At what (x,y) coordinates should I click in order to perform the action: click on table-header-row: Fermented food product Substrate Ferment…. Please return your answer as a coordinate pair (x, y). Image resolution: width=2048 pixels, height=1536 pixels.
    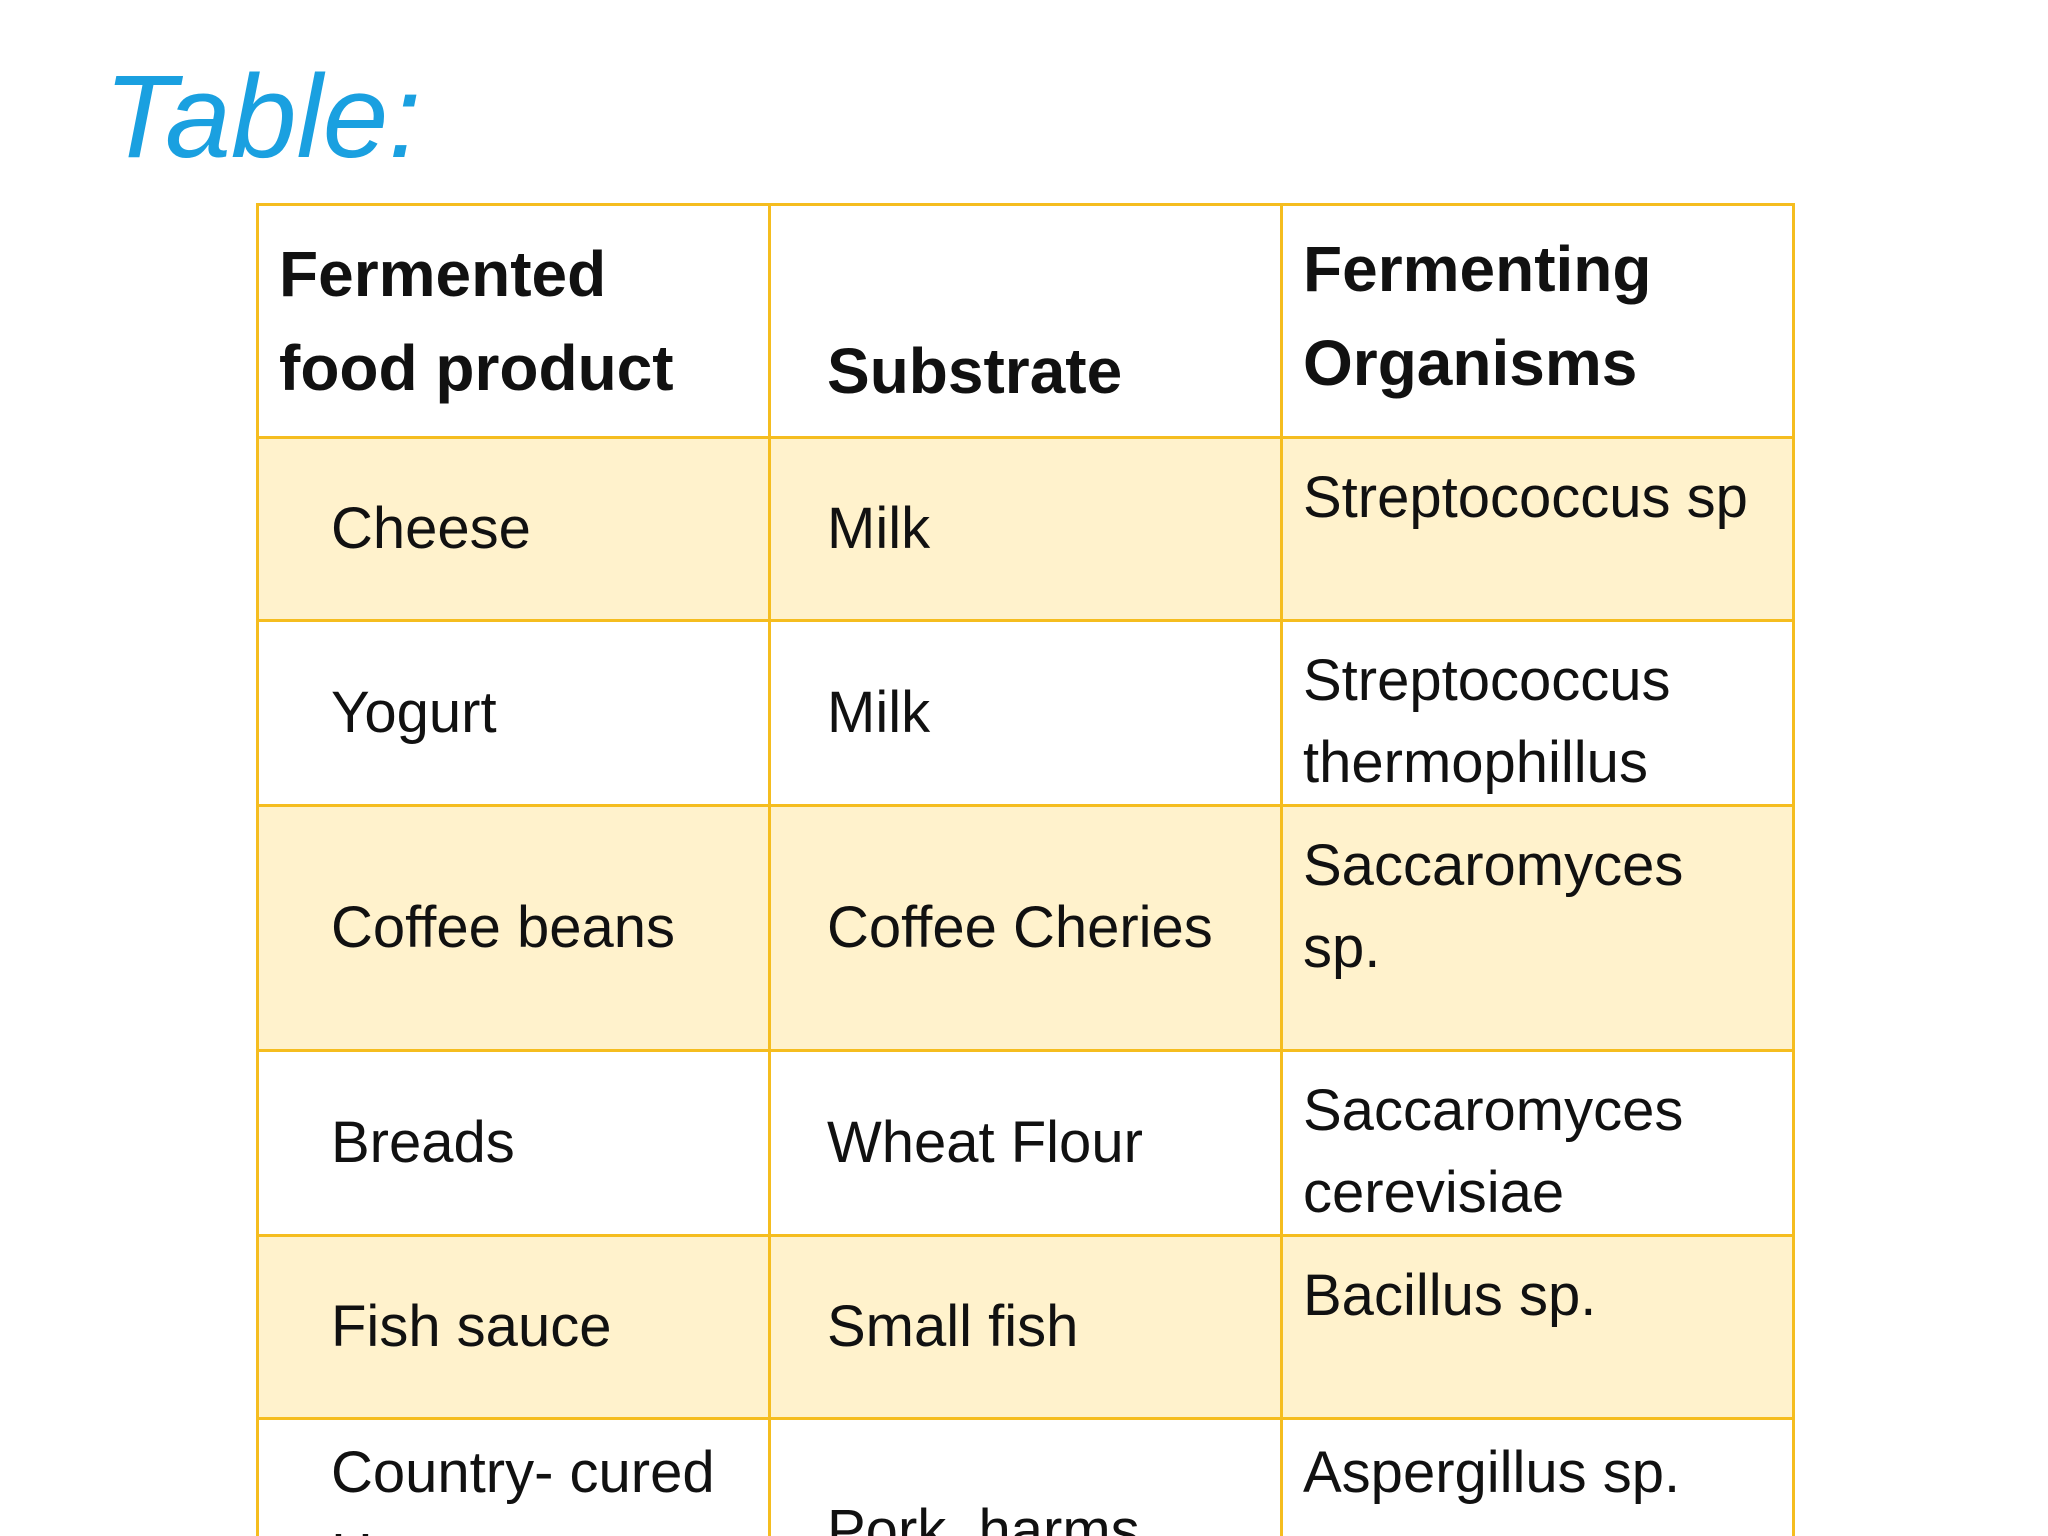
    Looking at the image, I should click on (1025, 321).